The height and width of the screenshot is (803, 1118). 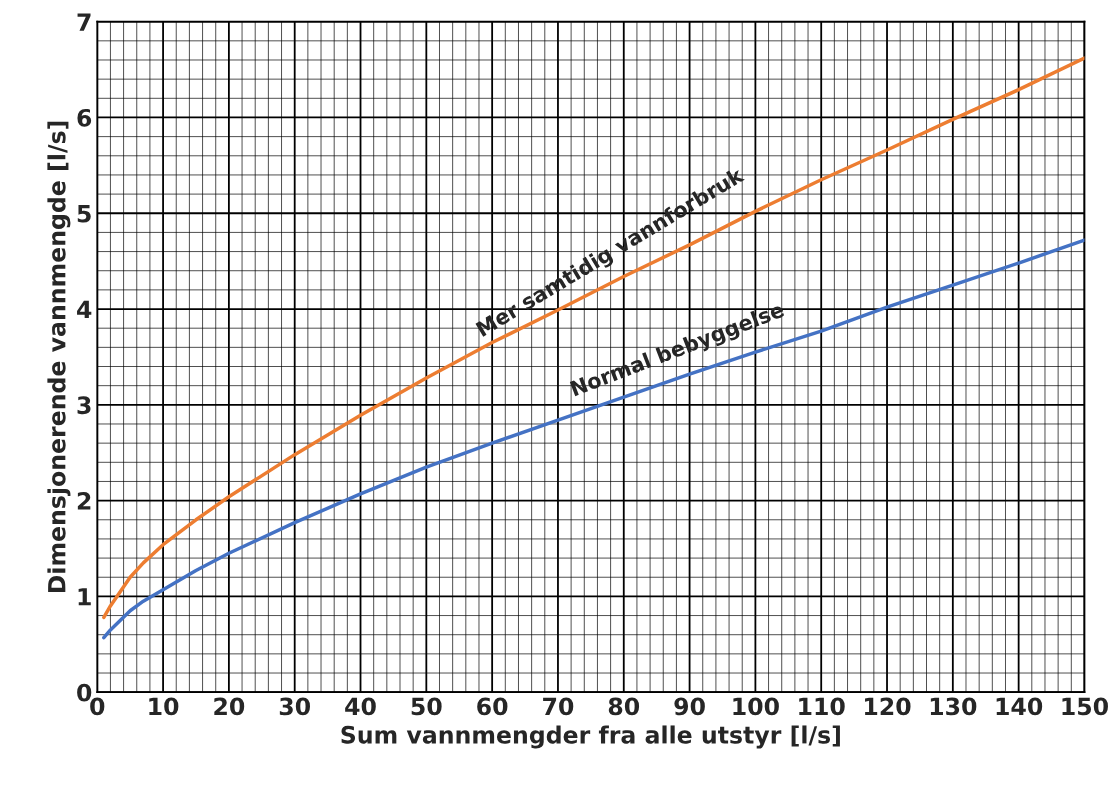 What do you see at coordinates (84, 405) in the screenshot?
I see `y-tick-label: 3` at bounding box center [84, 405].